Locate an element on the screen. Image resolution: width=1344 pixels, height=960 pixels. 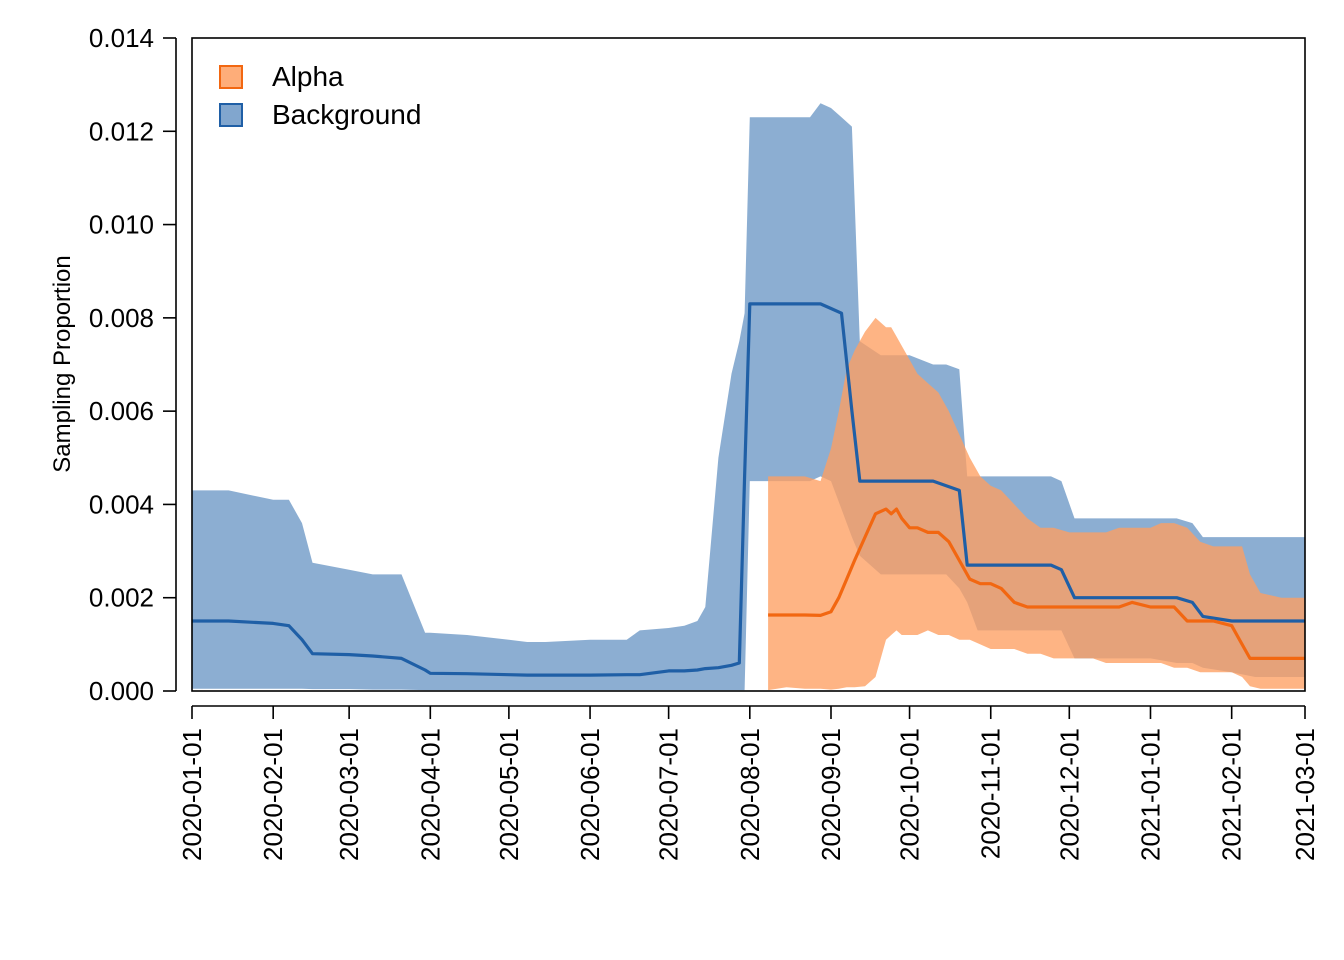
x-tick-label: 2020-02-01 is located at coordinates (273, 794).